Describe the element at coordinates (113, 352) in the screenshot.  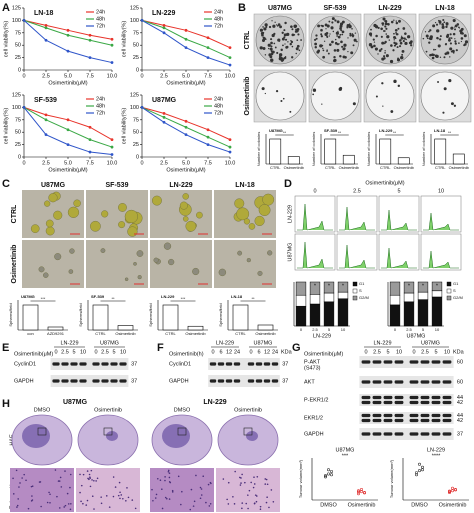
I see `dose-label: 5` at that location.